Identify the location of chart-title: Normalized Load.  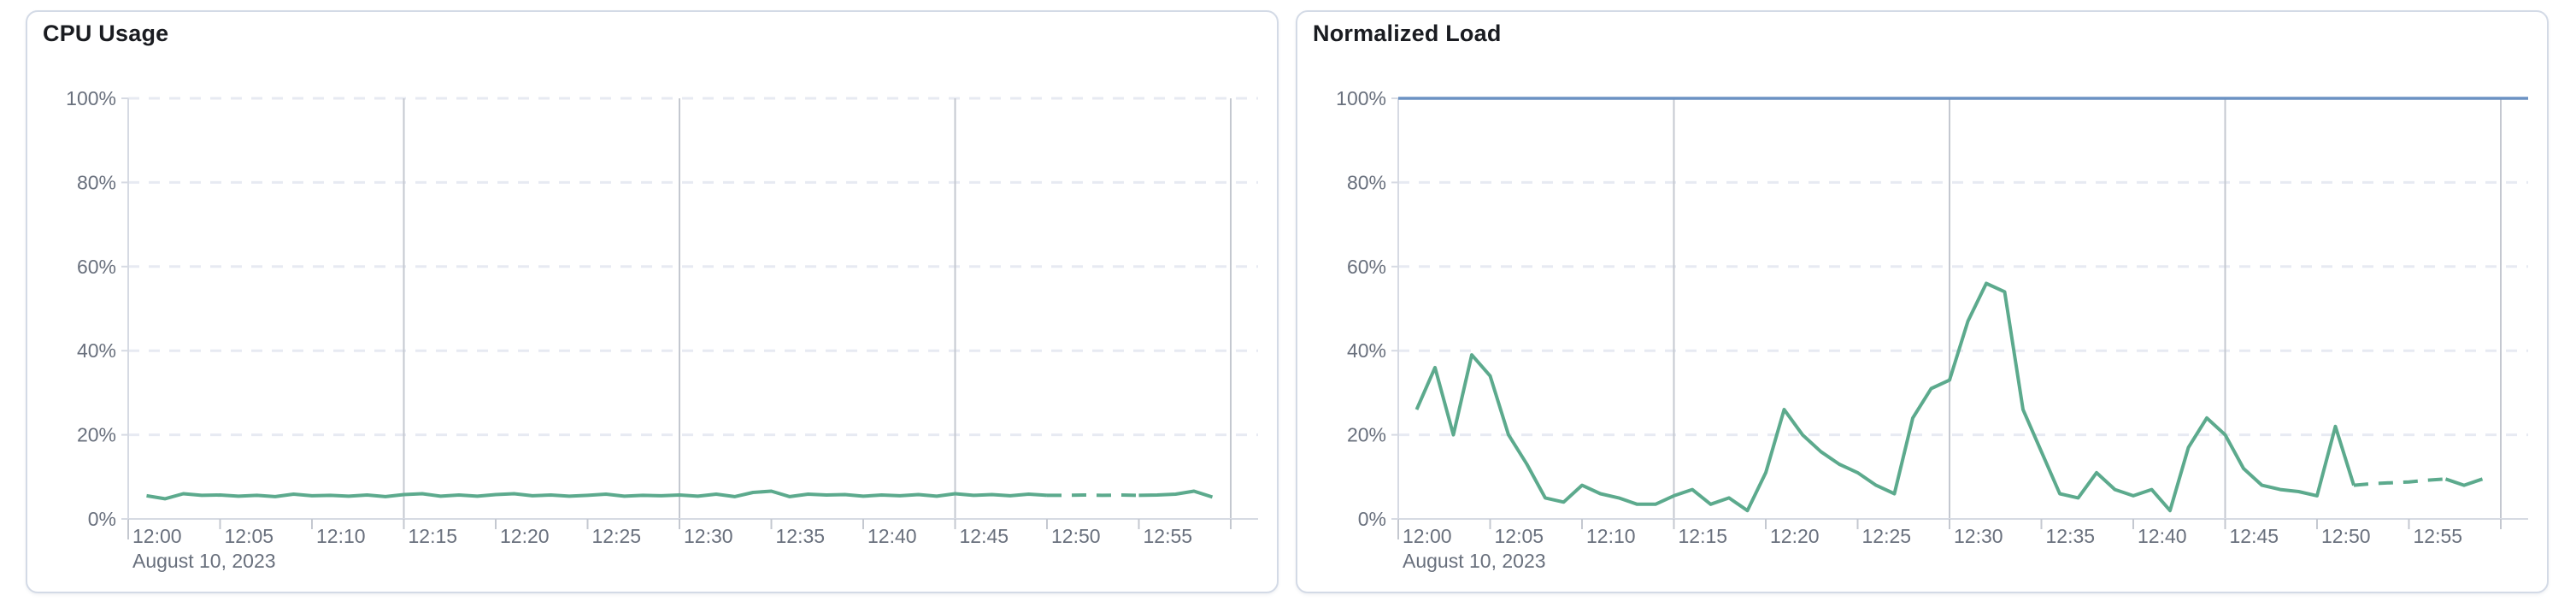
(1407, 33).